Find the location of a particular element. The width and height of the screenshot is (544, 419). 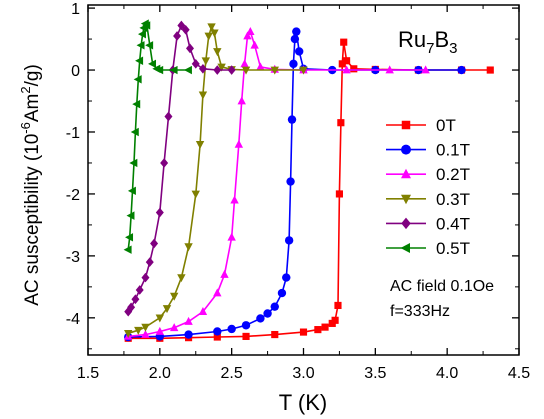

y-axis-label: AC susceptibility (10-6Am2/g) is located at coordinates (30, 185).